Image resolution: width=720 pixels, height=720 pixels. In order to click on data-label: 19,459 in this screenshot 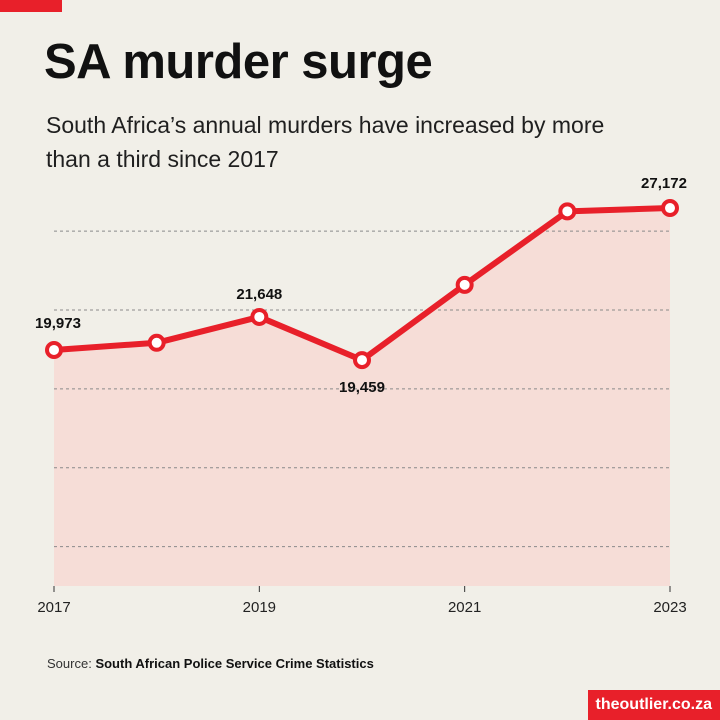, I will do `click(362, 387)`.